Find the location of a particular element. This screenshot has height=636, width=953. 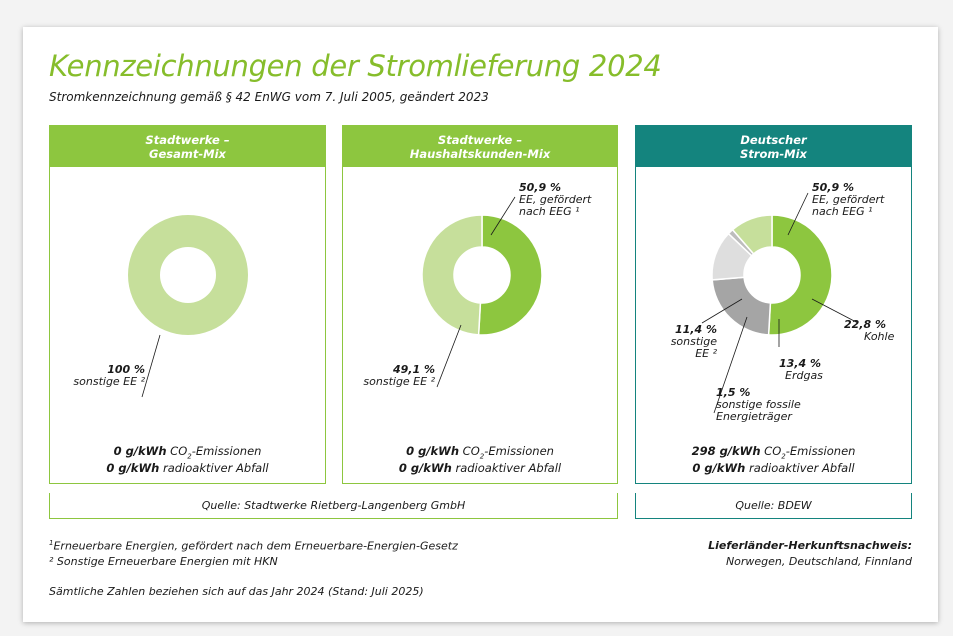

donut-chart-haushaltskunden-mix is located at coordinates (482, 292).